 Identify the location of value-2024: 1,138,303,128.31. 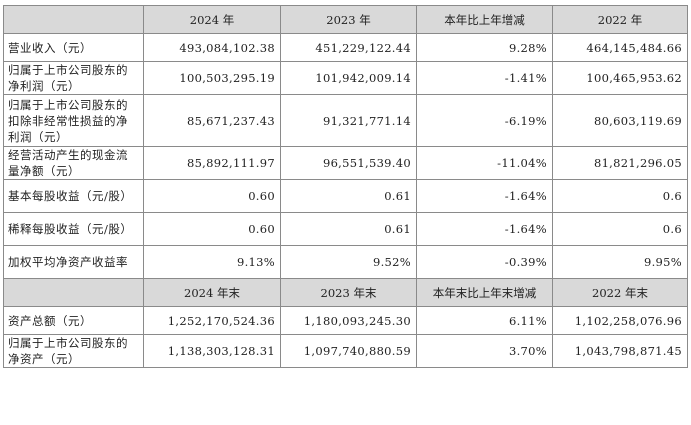
(212, 351).